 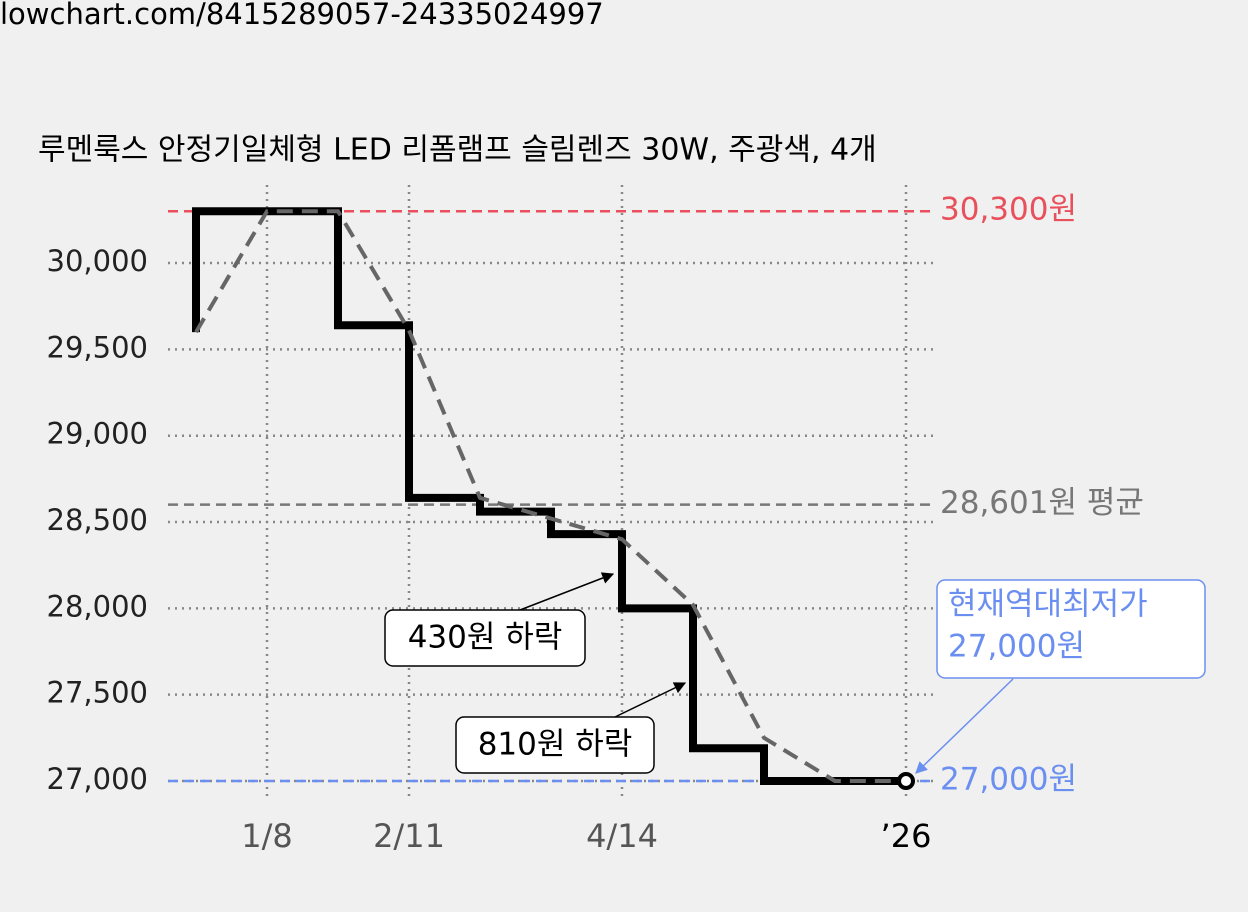 I want to click on x-tick-label: 1/8, so click(x=267, y=836).